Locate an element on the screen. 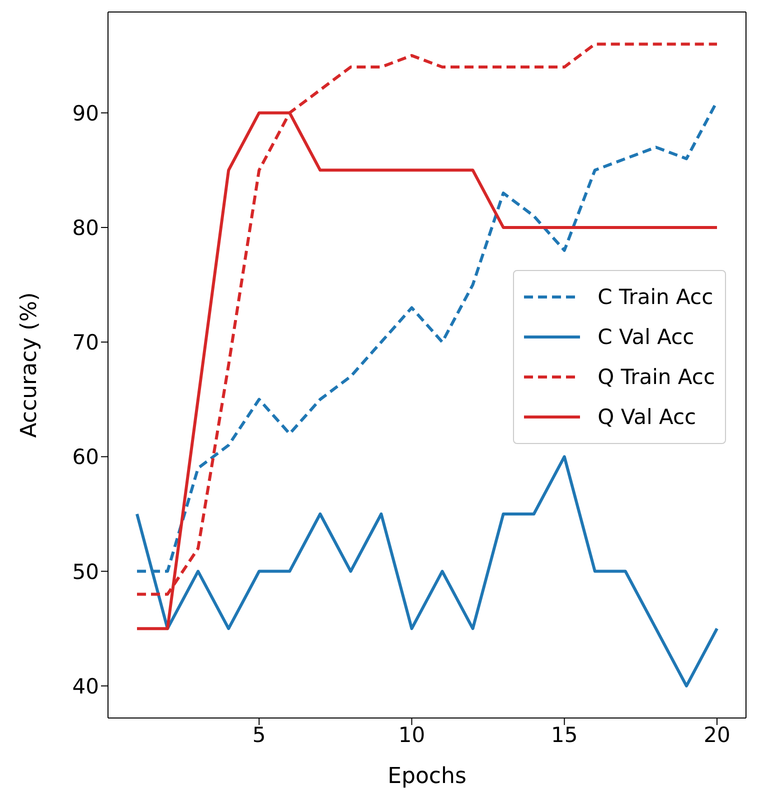  y-tick-label: 40 is located at coordinates (85, 686).